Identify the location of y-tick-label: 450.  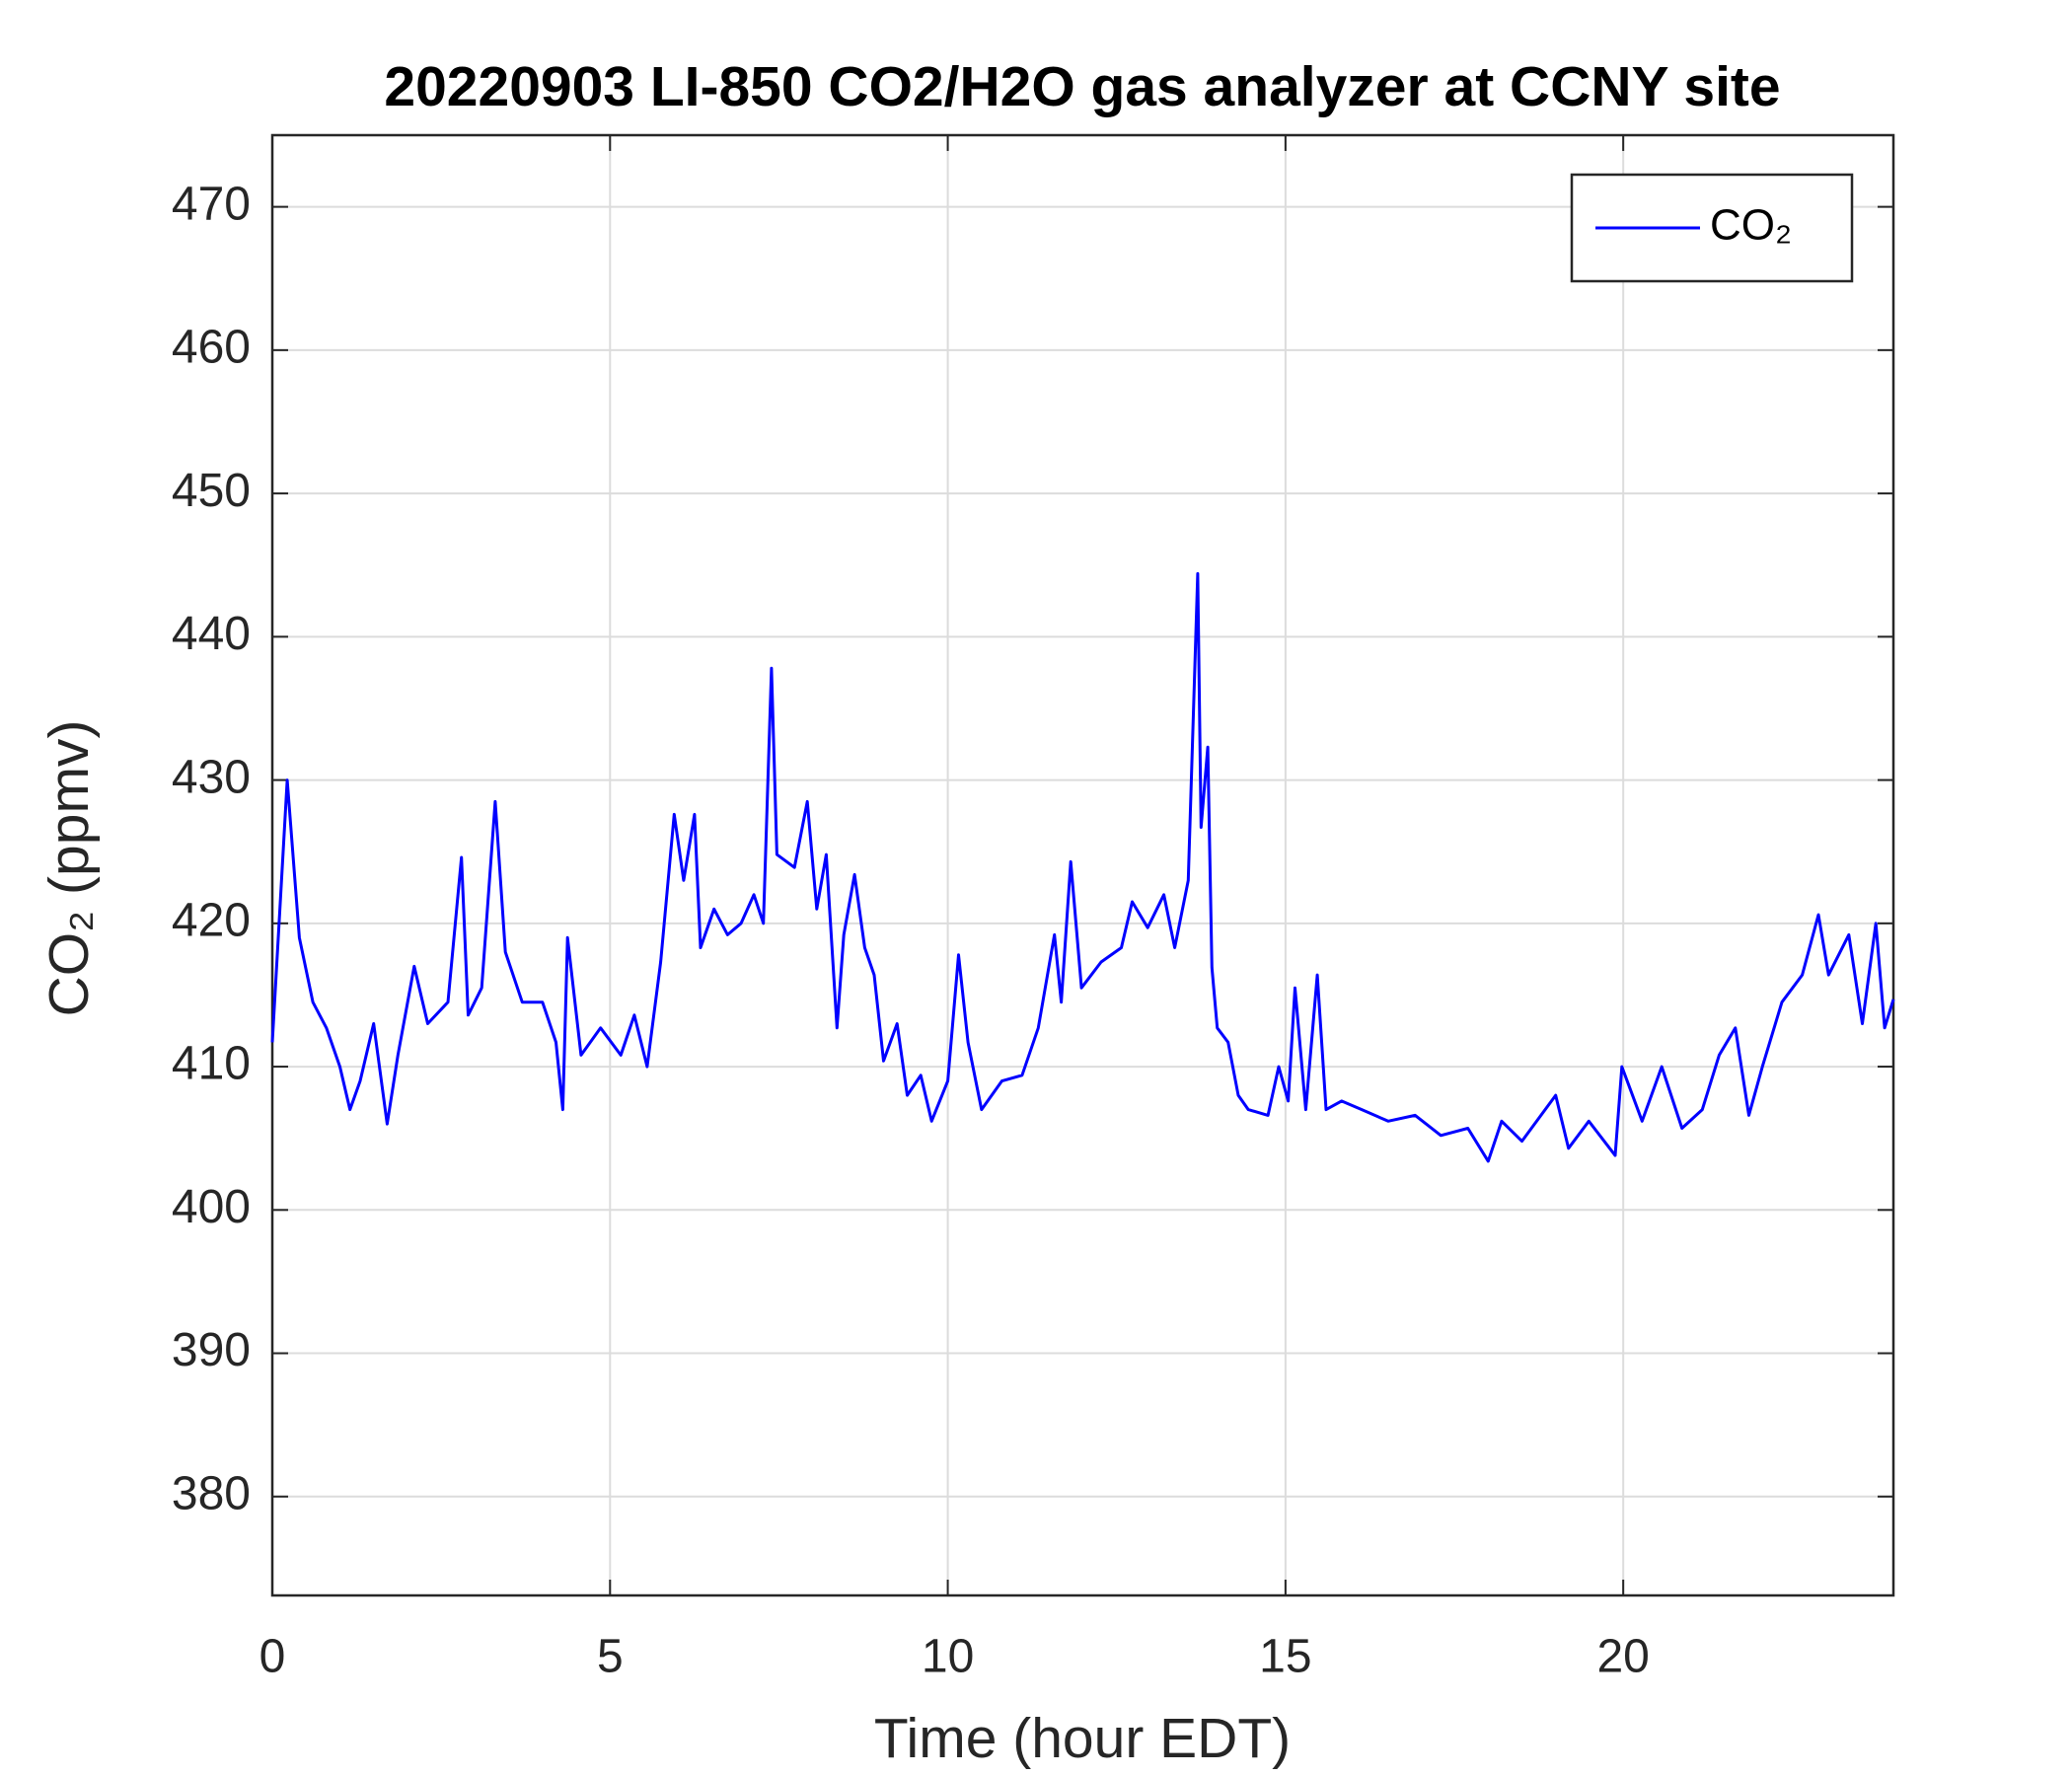
(212, 491).